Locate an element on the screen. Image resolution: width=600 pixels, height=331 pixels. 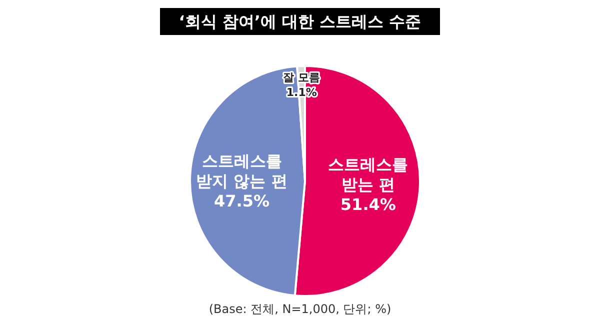
data-label: 1.1% is located at coordinates (301, 91).